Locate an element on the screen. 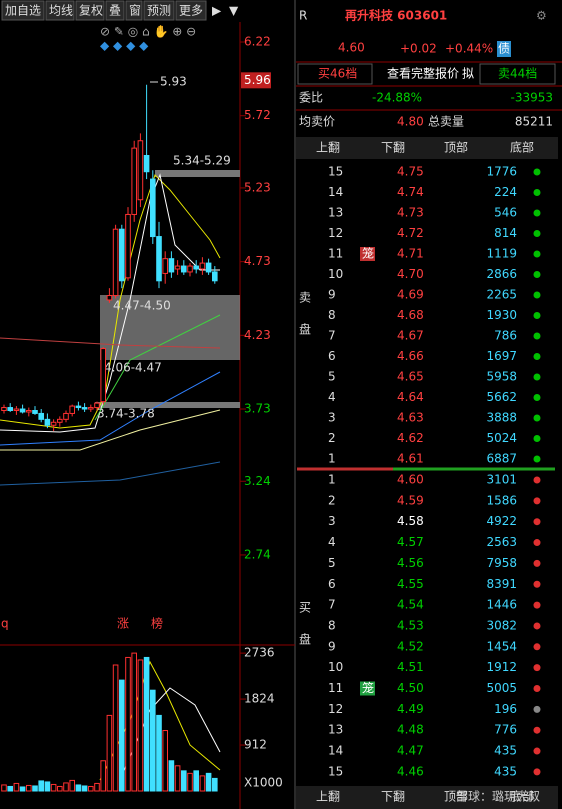 The image size is (562, 809). toolbar-label: 加自选 is located at coordinates (23, 11).